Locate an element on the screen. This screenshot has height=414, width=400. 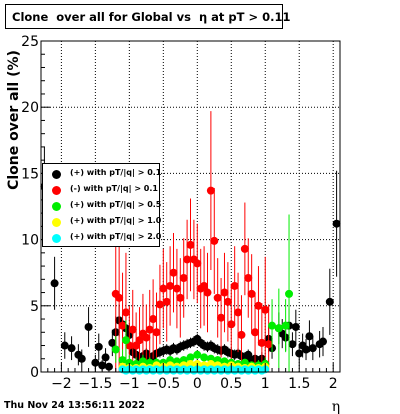
x-axis-label: η is located at coordinates (336, 406).